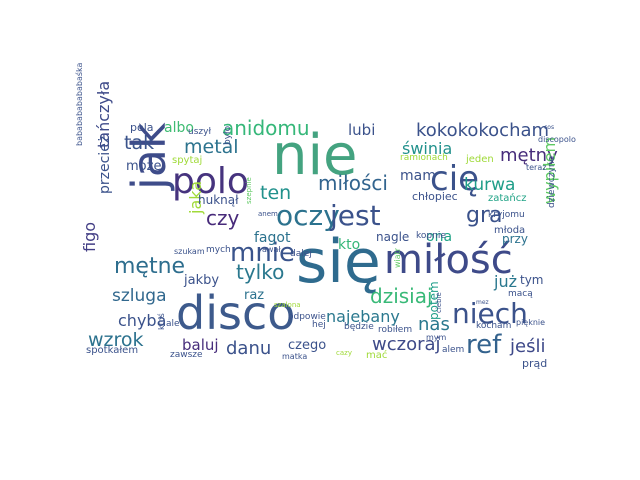 The image size is (640, 480). Describe the element at coordinates (223, 218) in the screenshot. I see `word-23: czy` at that location.